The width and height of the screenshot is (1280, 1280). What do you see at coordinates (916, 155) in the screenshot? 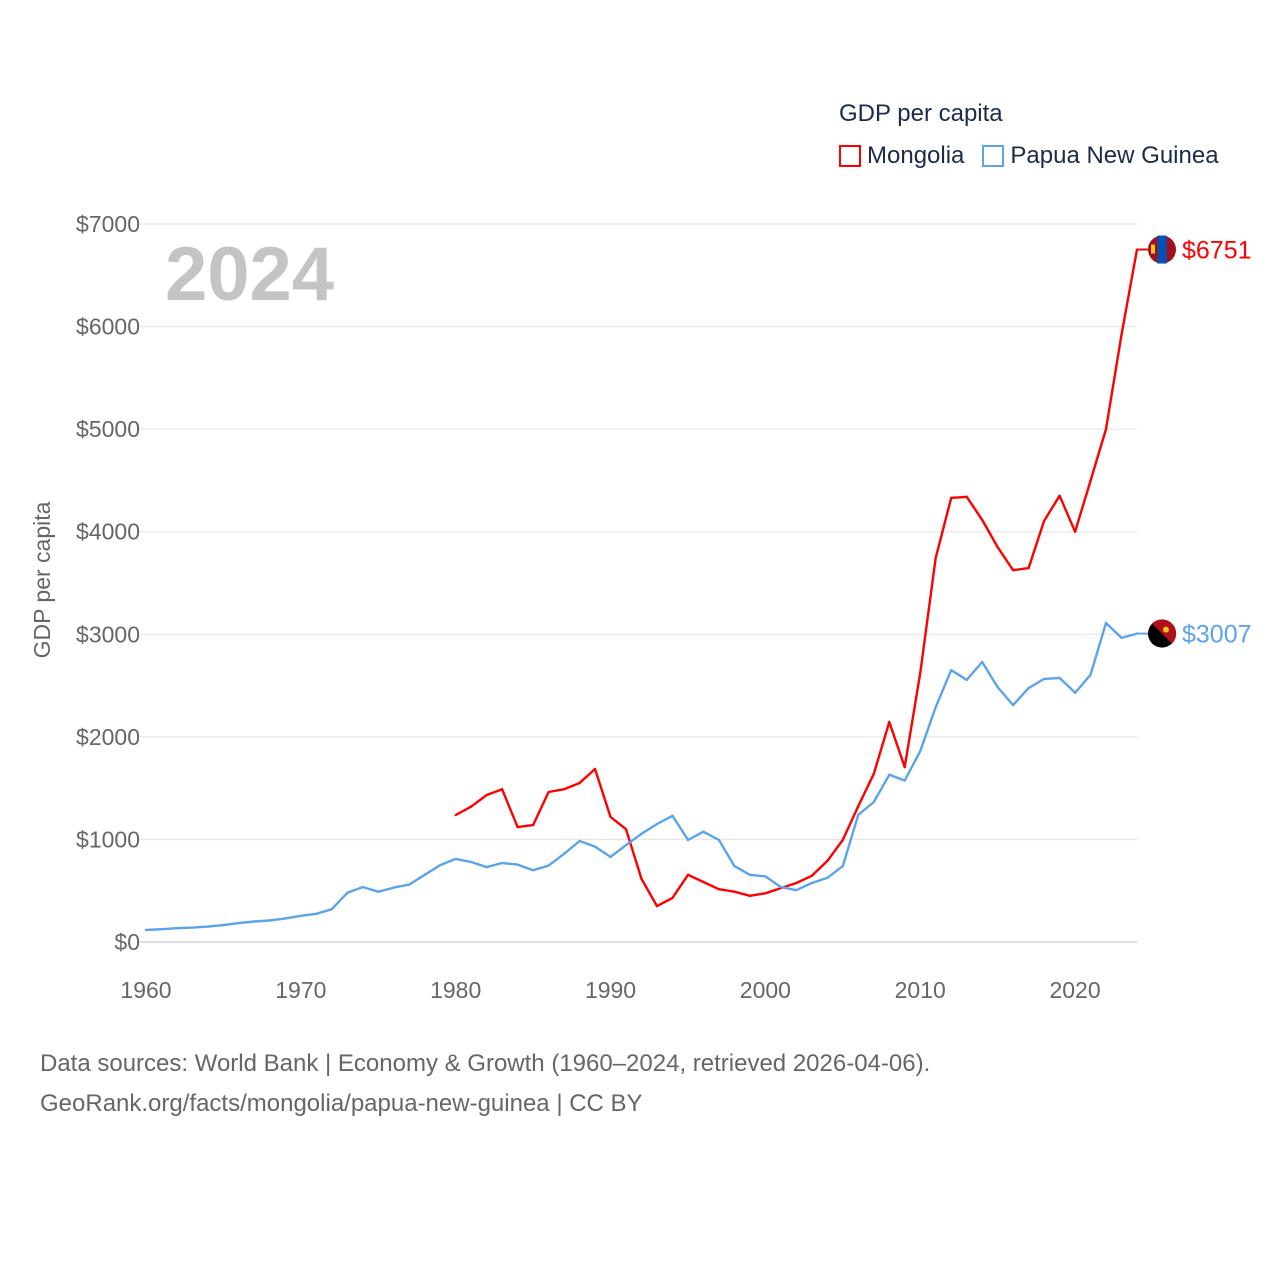
I see `legend-label: Mongolia` at bounding box center [916, 155].